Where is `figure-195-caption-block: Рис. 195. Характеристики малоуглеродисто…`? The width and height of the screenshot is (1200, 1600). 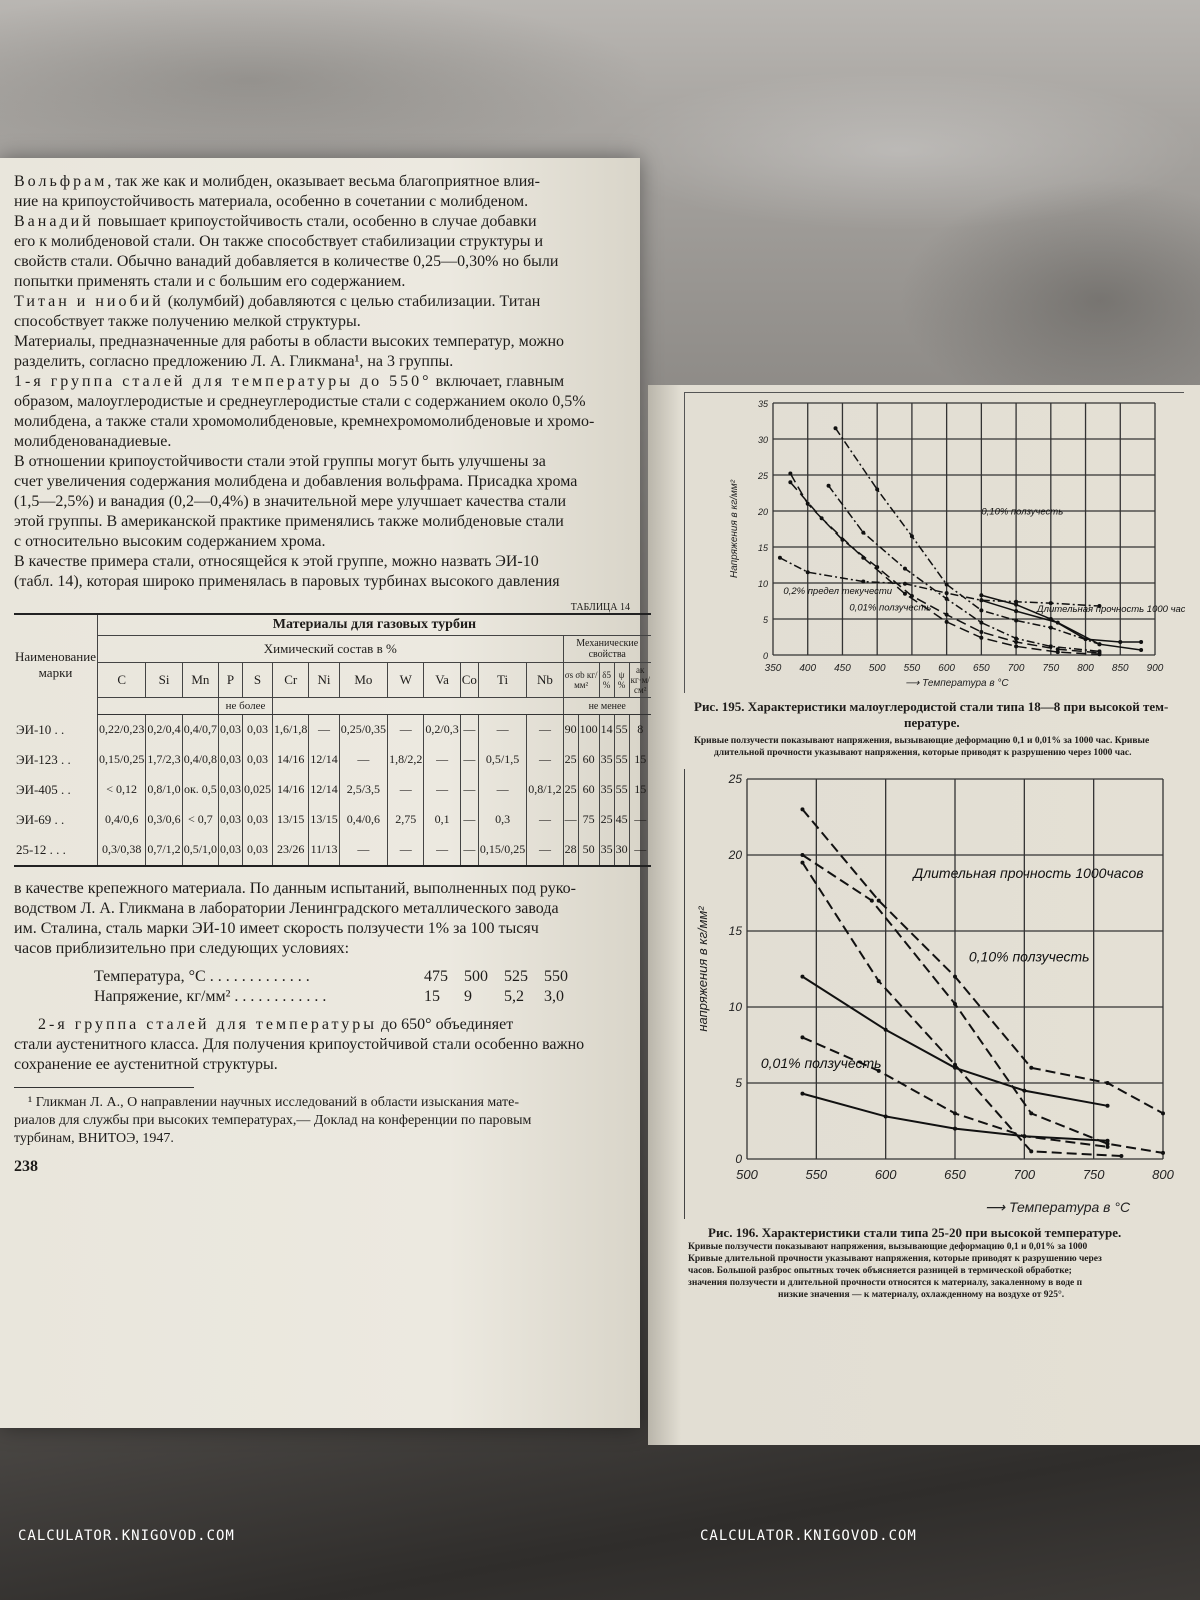
figure-195-caption-block: Рис. 195. Характеристики малоуглеродисто… is located at coordinates (939, 729).